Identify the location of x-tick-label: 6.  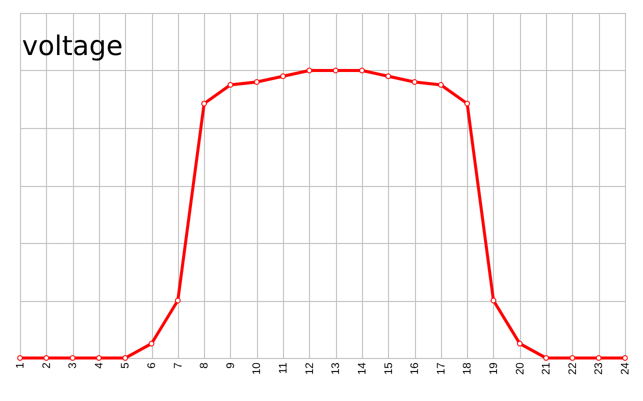
(152, 365).